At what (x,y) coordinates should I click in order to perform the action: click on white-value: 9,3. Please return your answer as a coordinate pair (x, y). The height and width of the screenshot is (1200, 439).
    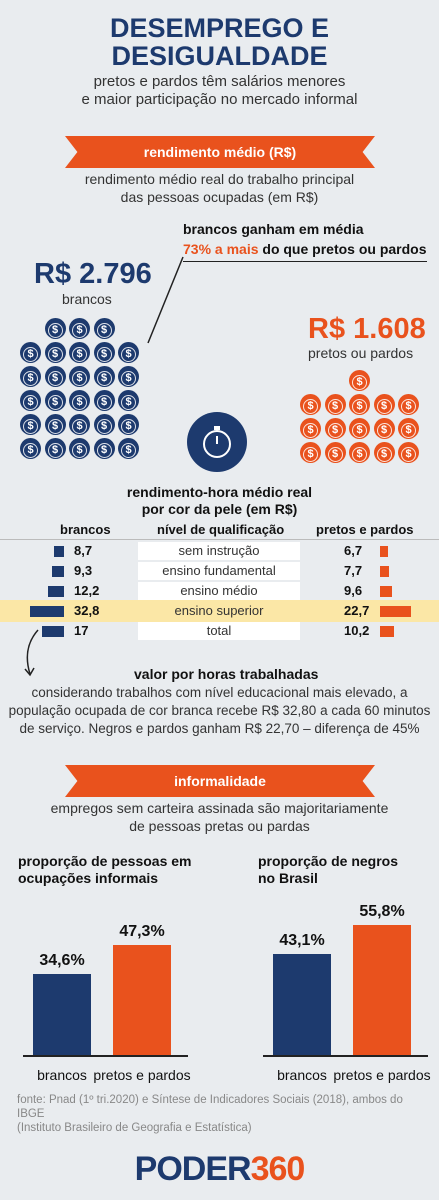
    Looking at the image, I should click on (83, 570).